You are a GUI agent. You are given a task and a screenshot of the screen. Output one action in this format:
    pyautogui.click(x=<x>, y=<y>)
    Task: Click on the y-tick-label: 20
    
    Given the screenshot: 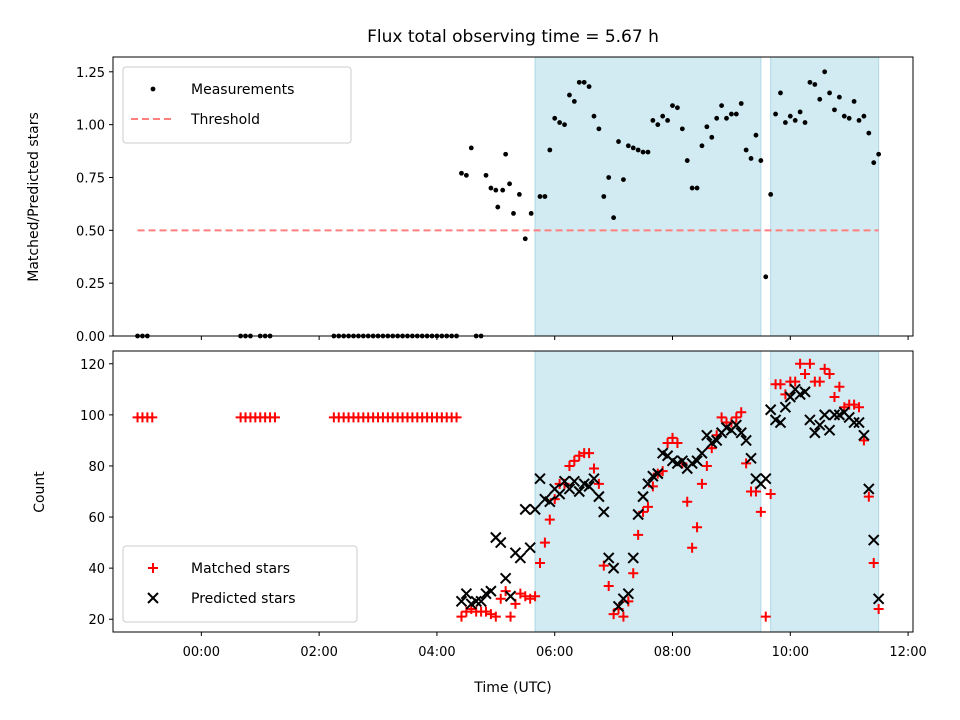 What is the action you would take?
    pyautogui.click(x=96, y=620)
    